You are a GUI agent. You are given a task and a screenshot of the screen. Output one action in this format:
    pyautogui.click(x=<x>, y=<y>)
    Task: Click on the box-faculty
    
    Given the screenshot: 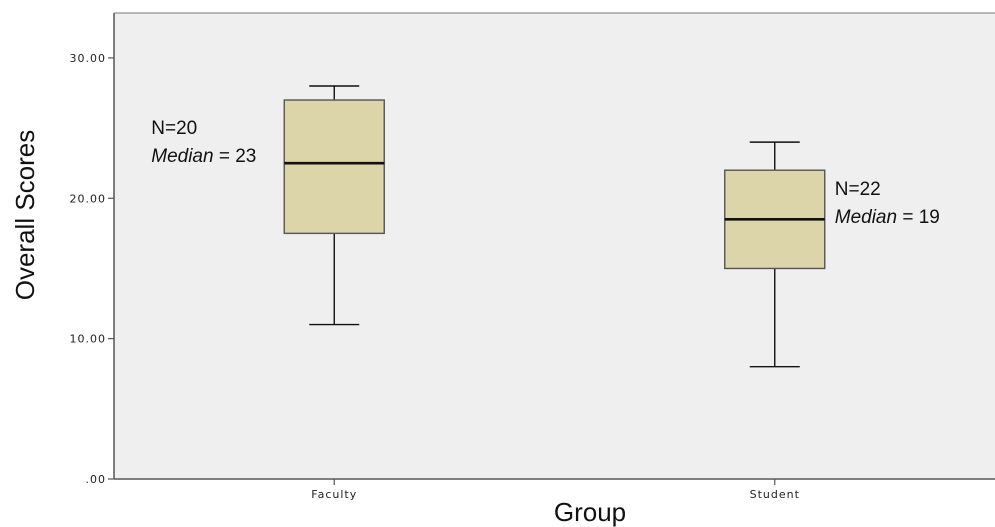 What is the action you would take?
    pyautogui.click(x=334, y=167)
    